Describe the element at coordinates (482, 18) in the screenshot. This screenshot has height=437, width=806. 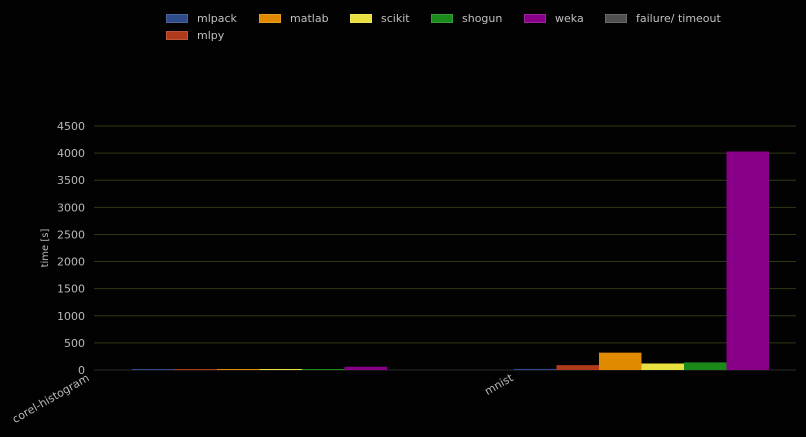
I see `legend-label: shogun` at that location.